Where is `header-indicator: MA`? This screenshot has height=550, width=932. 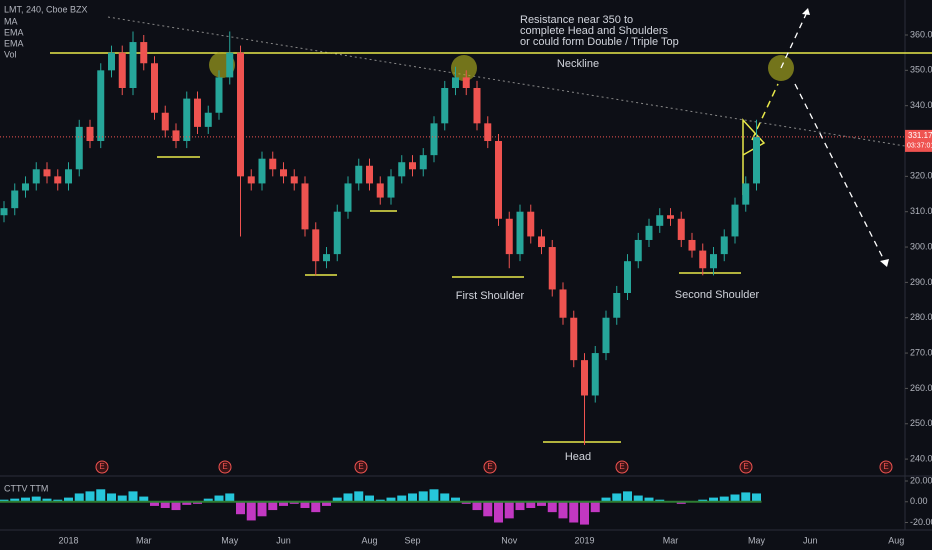 header-indicator: MA is located at coordinates (11, 21).